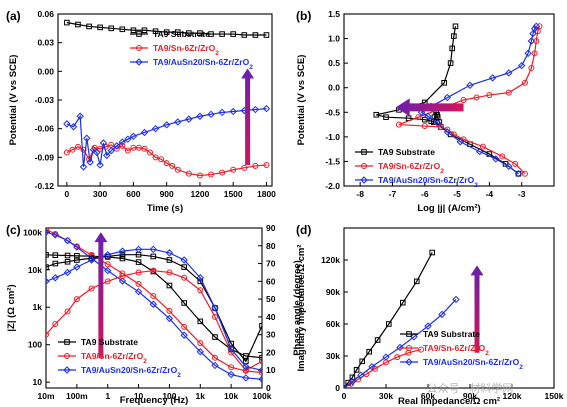  What do you see at coordinates (360, 194) in the screenshot?
I see `x-tick-label: -8` at bounding box center [360, 194].